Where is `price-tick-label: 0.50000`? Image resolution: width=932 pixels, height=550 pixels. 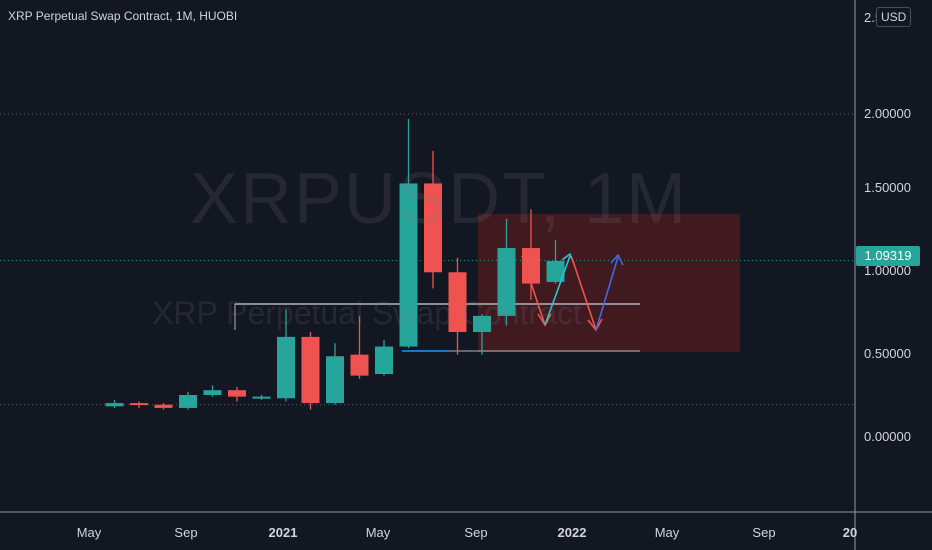 price-tick-label: 0.50000 is located at coordinates (887, 353).